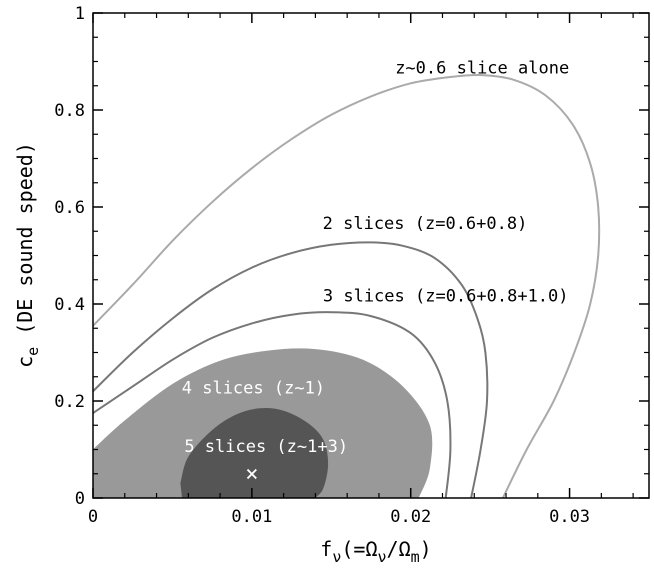 The height and width of the screenshot is (568, 654). Describe the element at coordinates (80, 14) in the screenshot. I see `y-tick-label: 1` at that location.